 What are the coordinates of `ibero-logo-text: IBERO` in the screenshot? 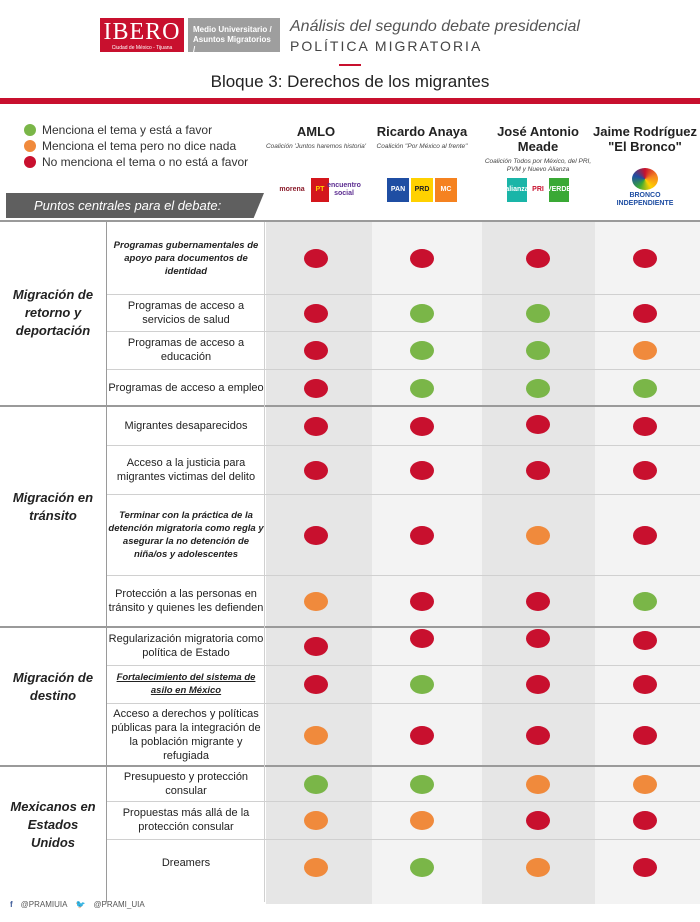 It's located at (142, 32).